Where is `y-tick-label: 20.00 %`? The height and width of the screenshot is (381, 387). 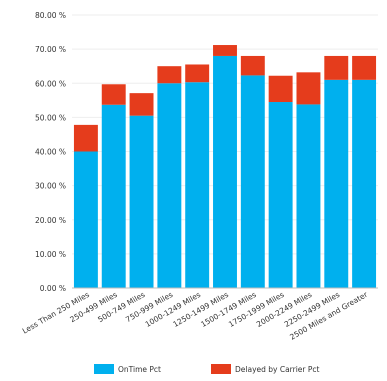 y-tick-label: 20.00 % is located at coordinates (50, 220).